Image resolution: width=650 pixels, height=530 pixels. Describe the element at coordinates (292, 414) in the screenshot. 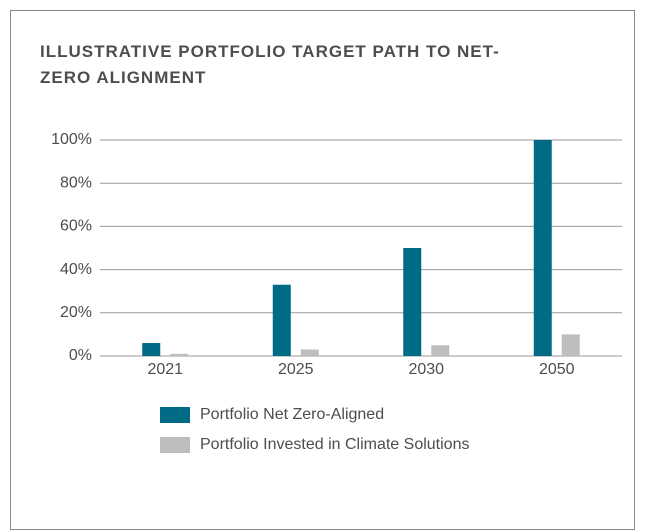

I see `legend-label: Portfolio Net Zero-Aligned` at that location.